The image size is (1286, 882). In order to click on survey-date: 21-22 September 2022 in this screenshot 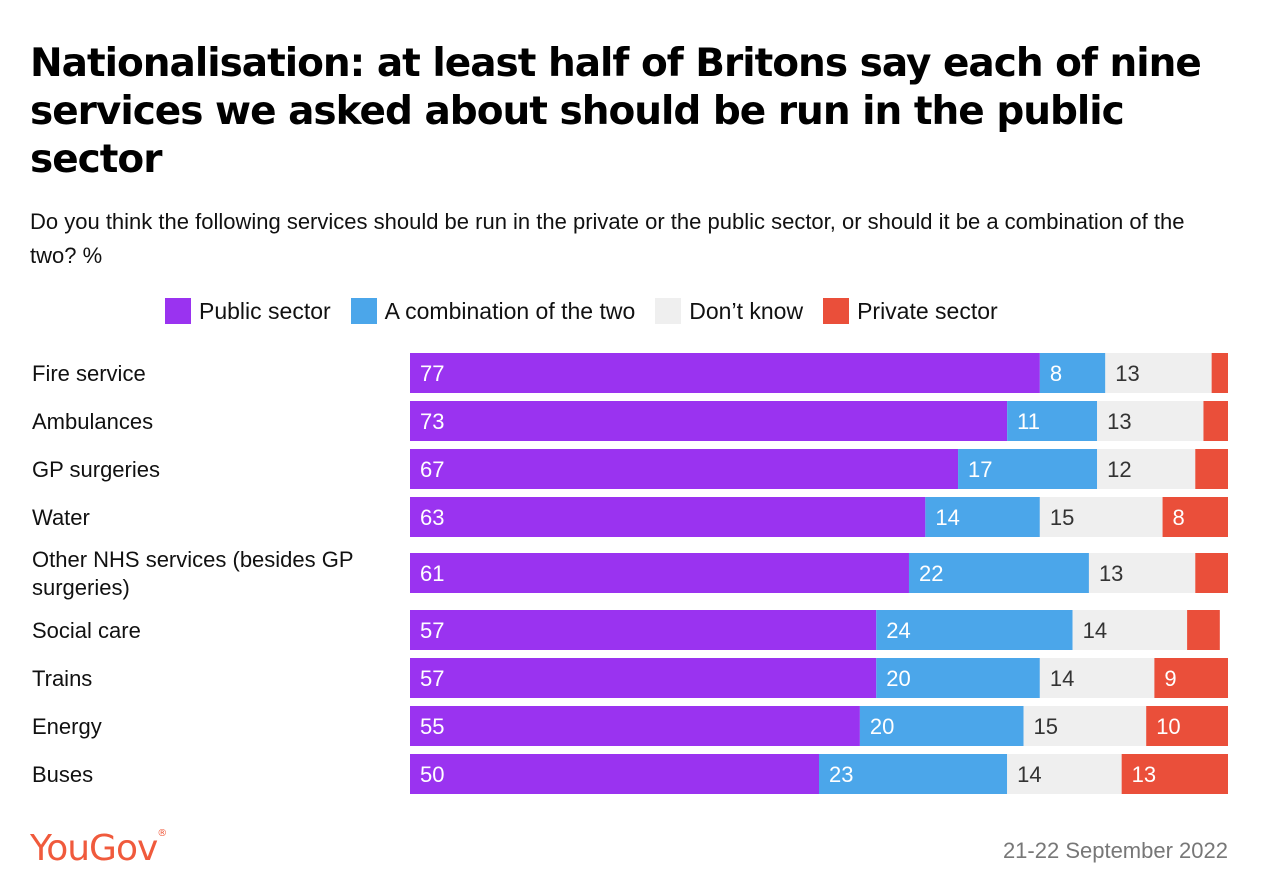, I will do `click(1115, 850)`.